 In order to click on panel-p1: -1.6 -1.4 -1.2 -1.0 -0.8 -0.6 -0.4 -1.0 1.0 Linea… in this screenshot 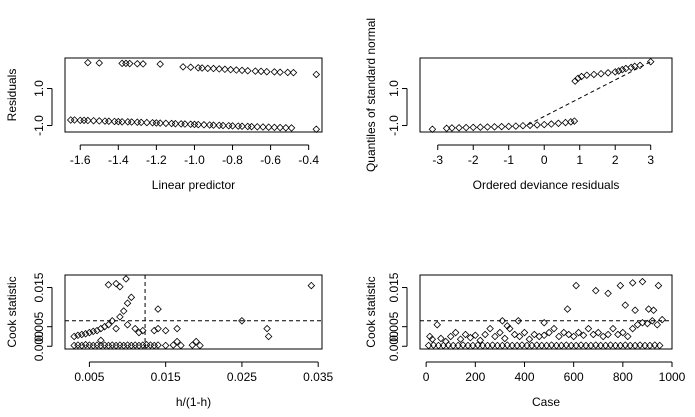, I will do `click(164, 124)`.